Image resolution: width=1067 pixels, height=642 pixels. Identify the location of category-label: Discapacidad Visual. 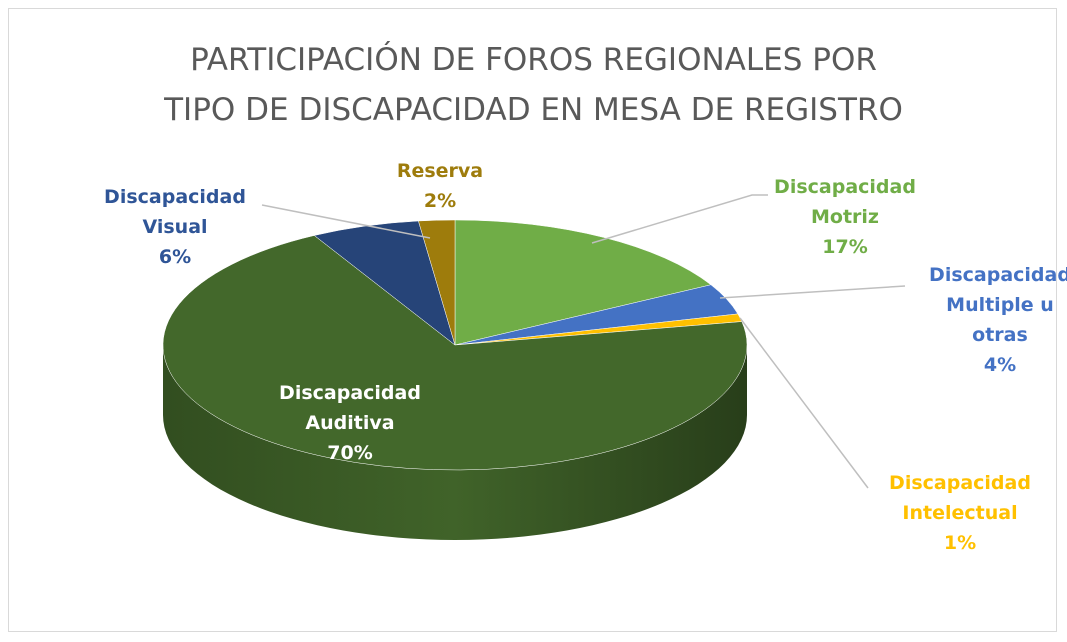
(175, 212).